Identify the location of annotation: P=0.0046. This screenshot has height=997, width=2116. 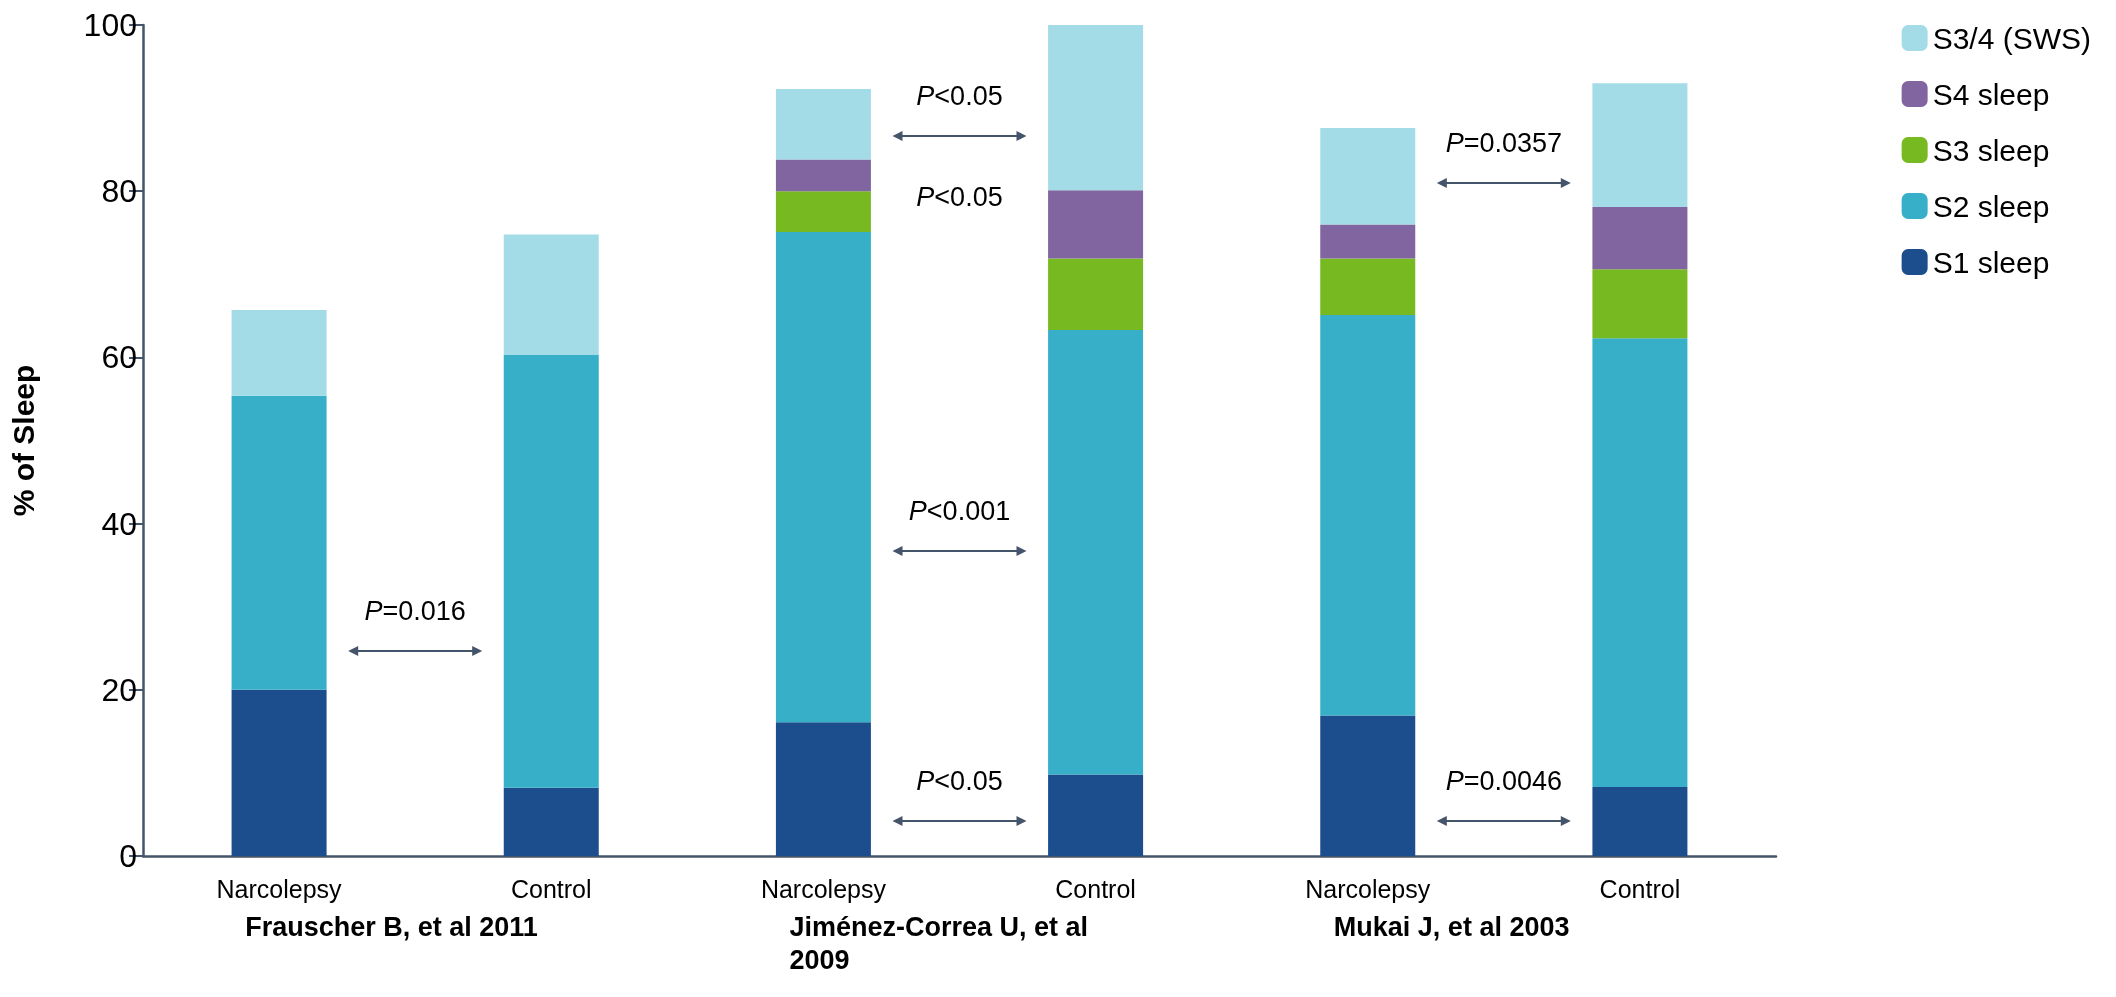
(1504, 781).